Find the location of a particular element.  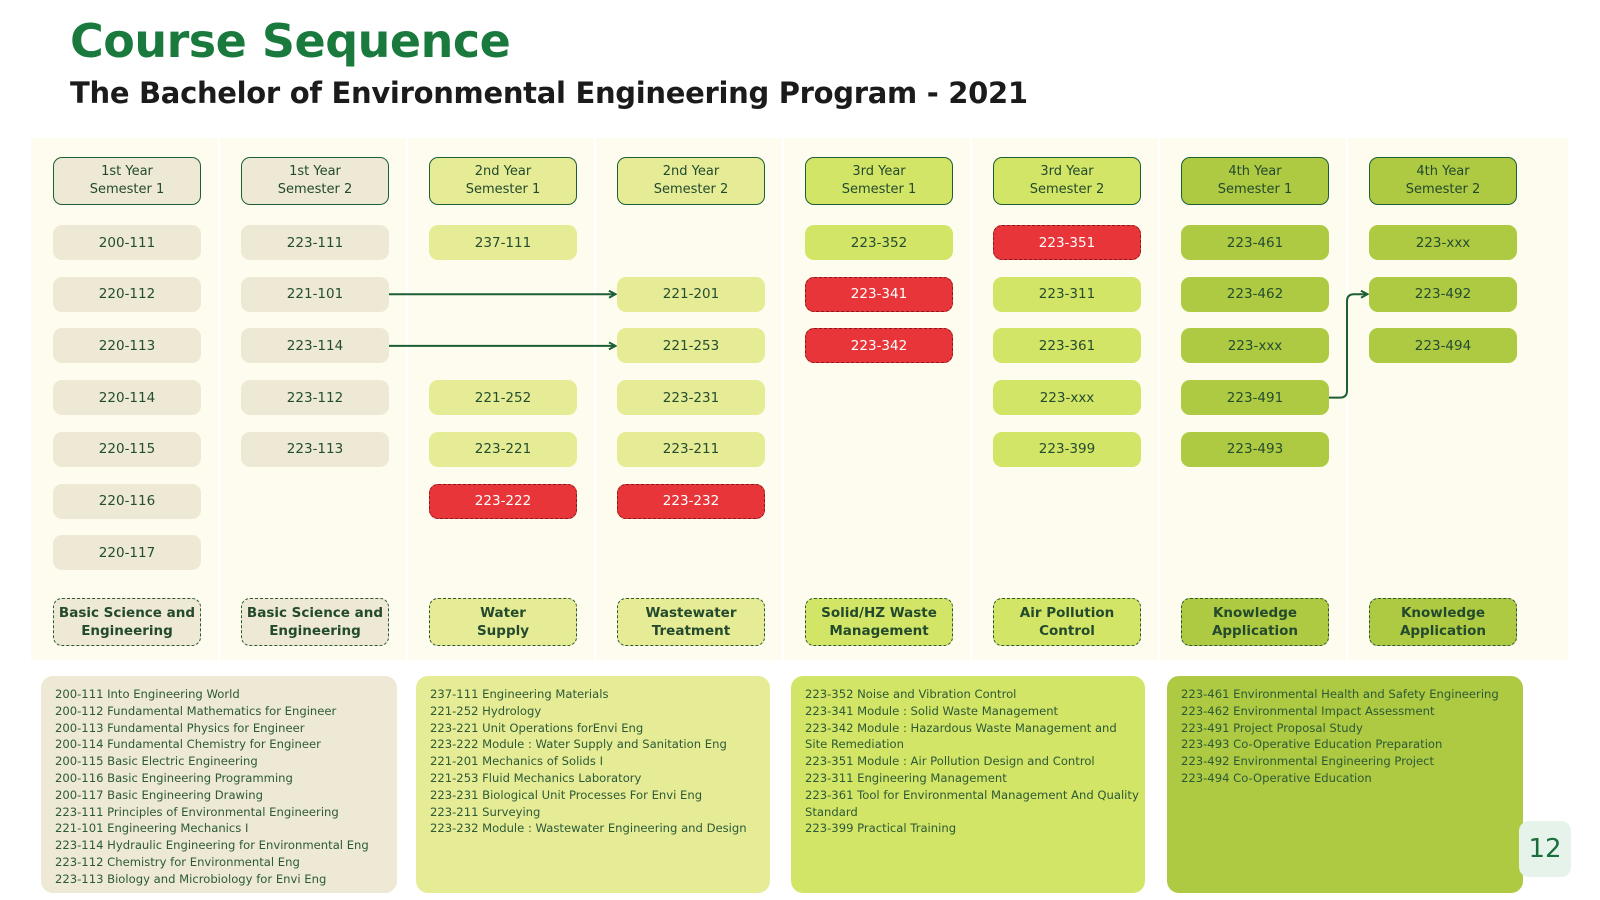

course-pill: 223-111 is located at coordinates (315, 242).